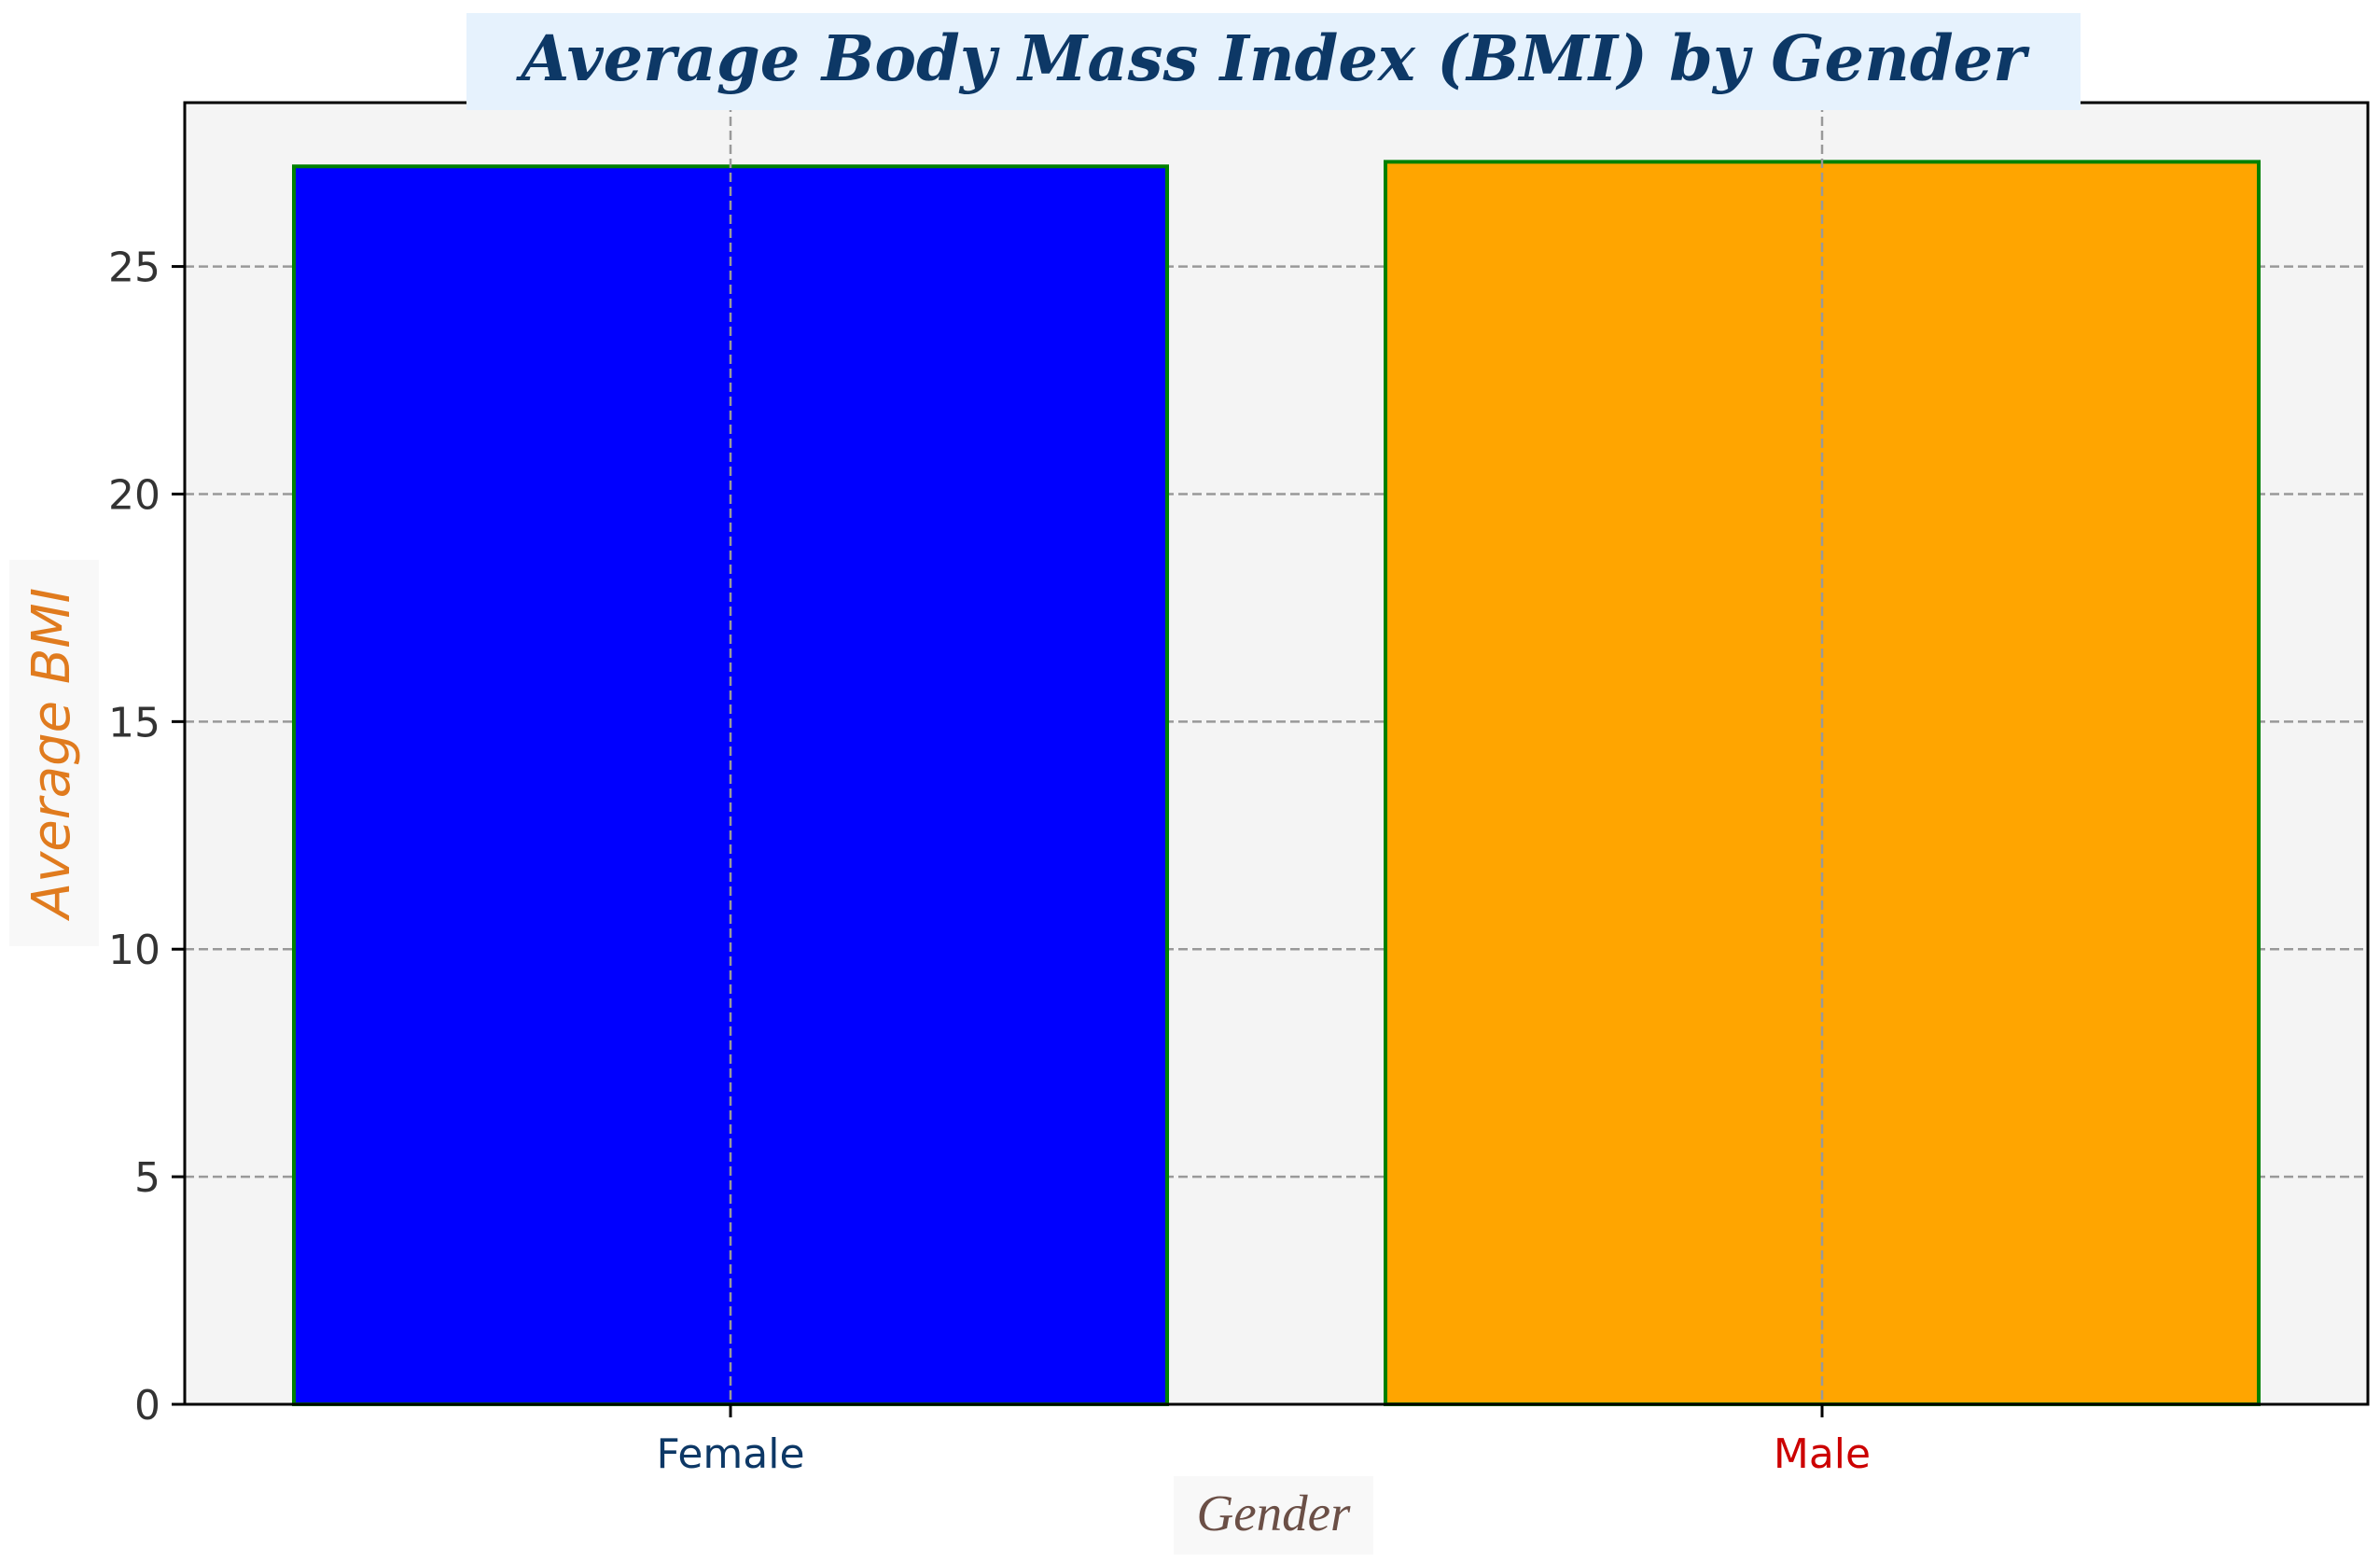 The height and width of the screenshot is (1562, 2380). I want to click on title-background, so click(1273, 61).